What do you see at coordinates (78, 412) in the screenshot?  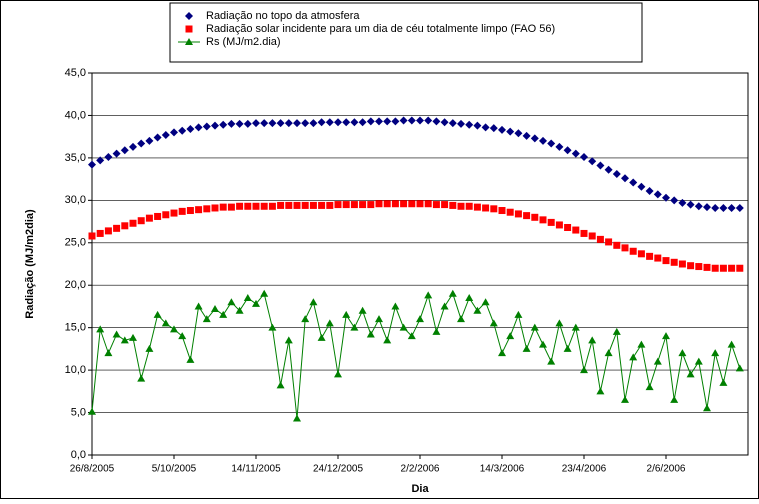 I see `y-tick-label: 5,0` at bounding box center [78, 412].